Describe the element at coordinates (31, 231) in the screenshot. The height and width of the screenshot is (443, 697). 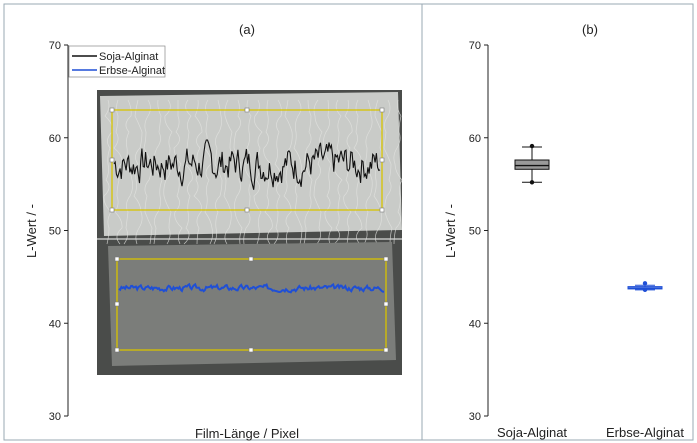
I see `y-axis-label-a: L-Wert / -` at that location.